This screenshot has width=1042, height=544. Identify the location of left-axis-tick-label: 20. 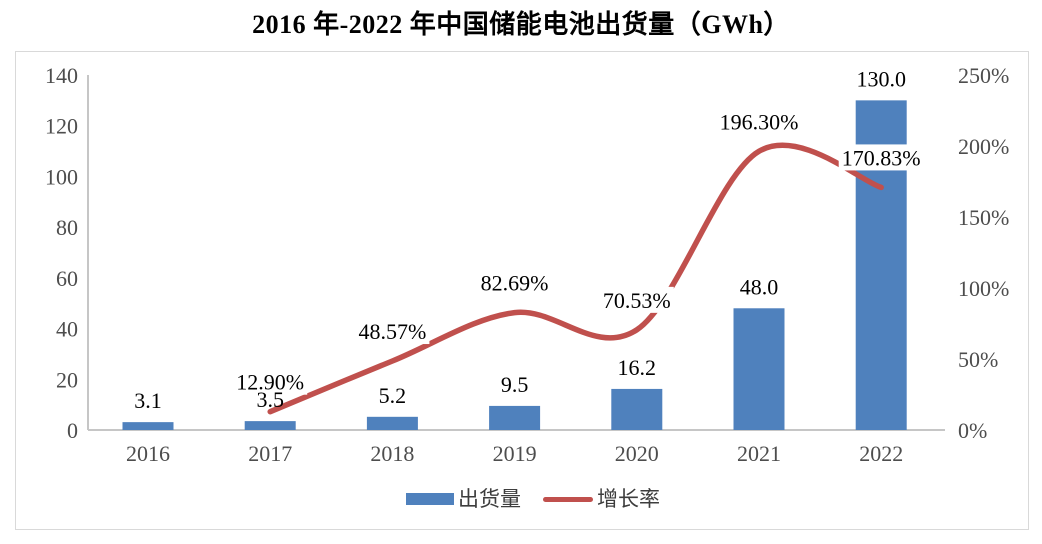
(67, 379).